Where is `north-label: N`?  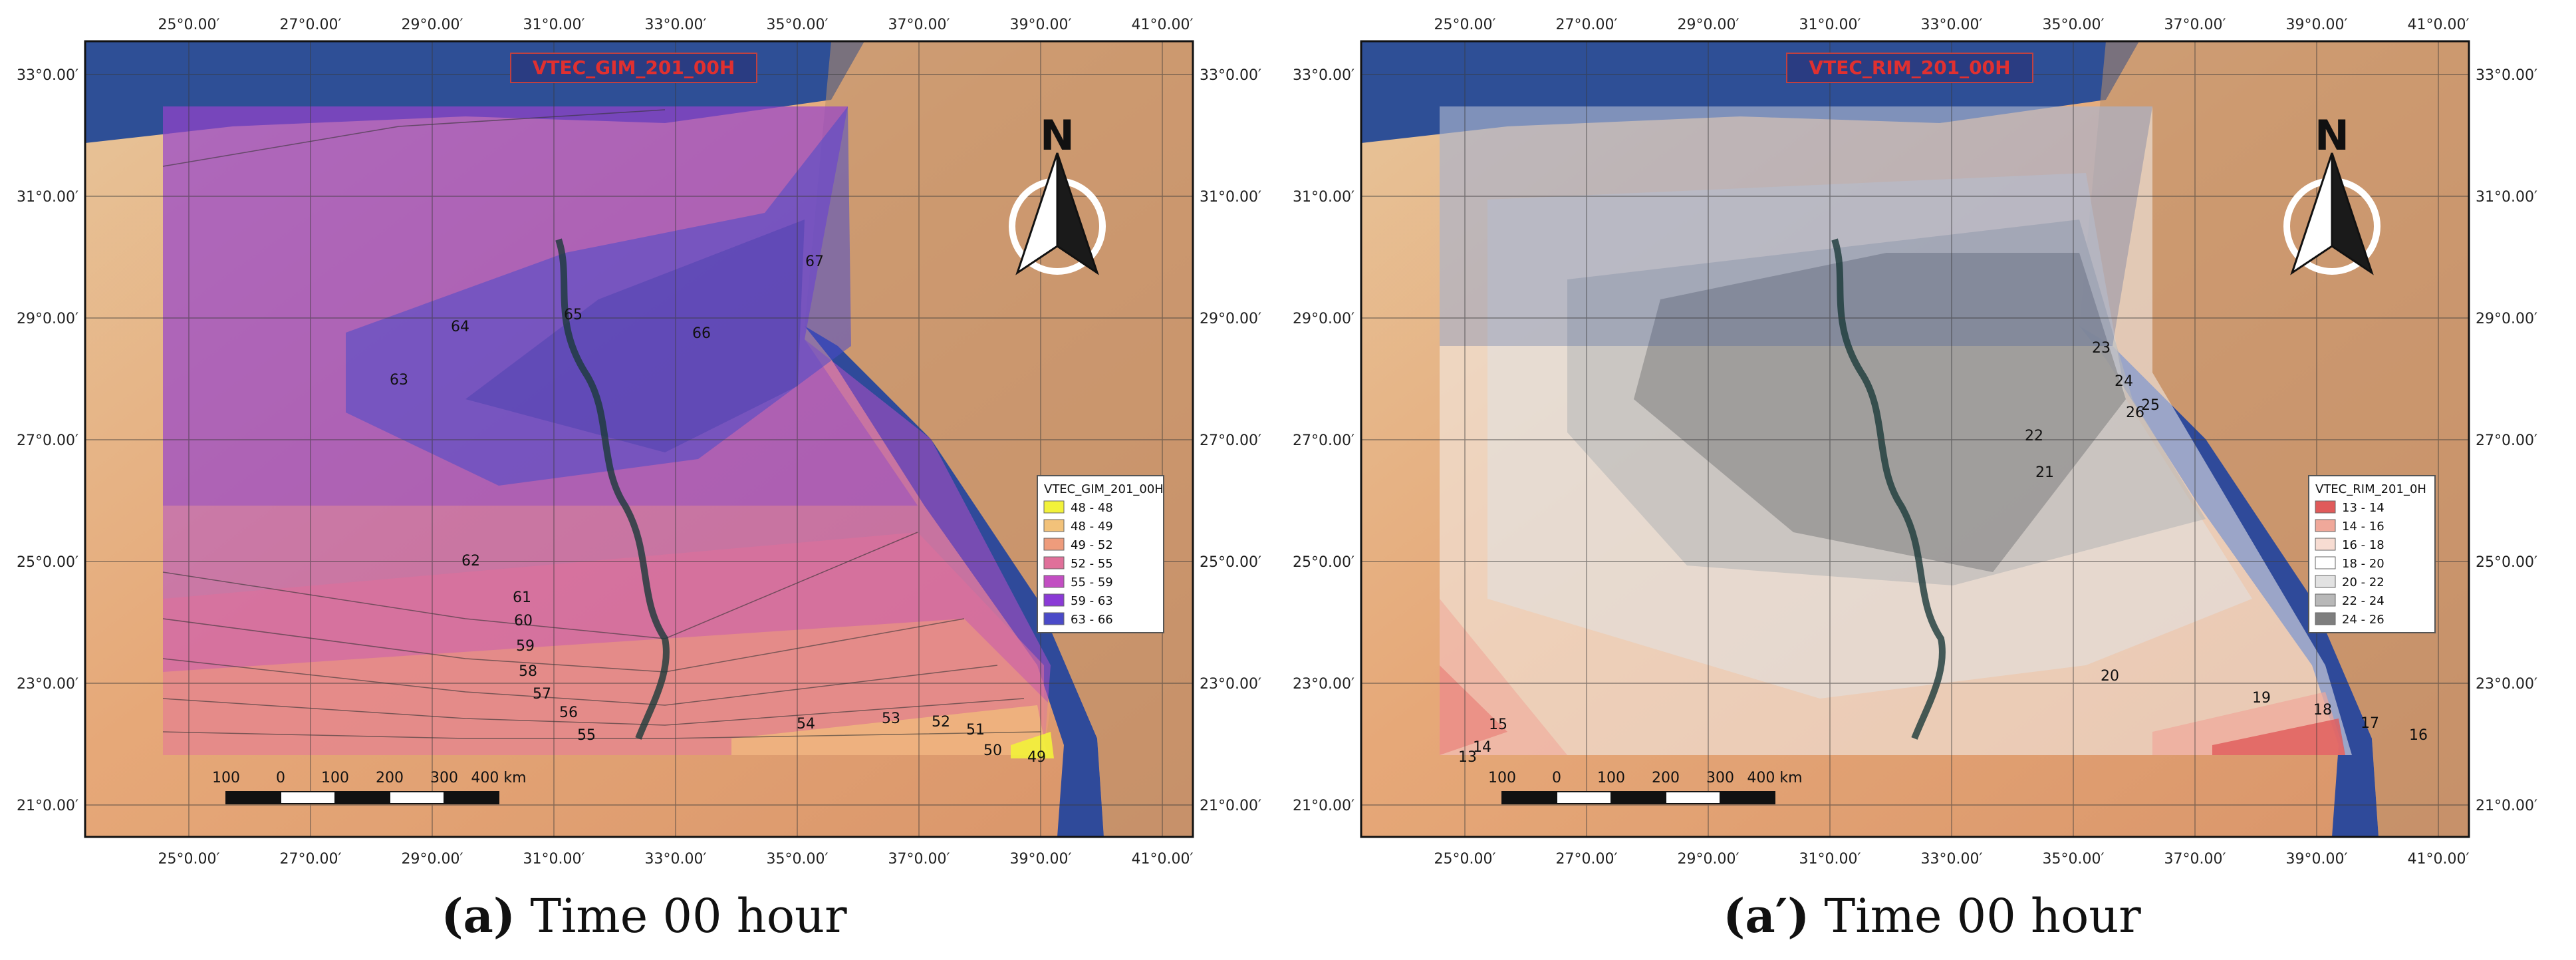
north-label: N is located at coordinates (1057, 135).